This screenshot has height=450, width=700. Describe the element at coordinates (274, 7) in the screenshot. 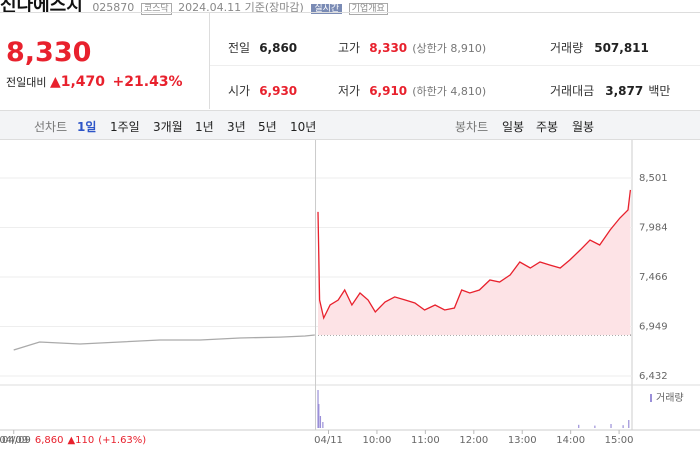

I see `basis: 기준(장마감)` at that location.